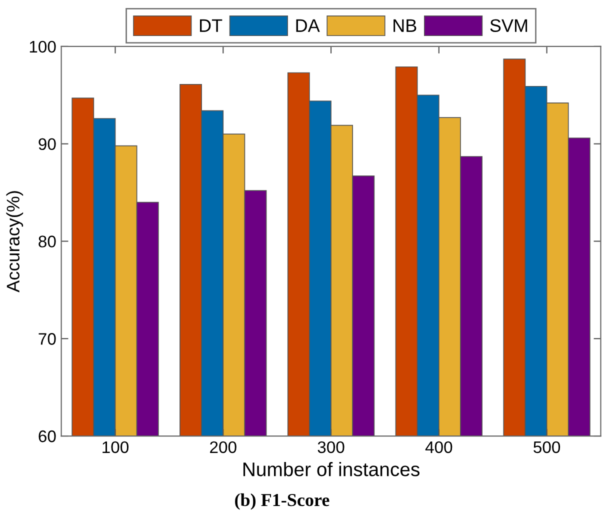  I want to click on x-axis-title: Number of instances, so click(331, 469).